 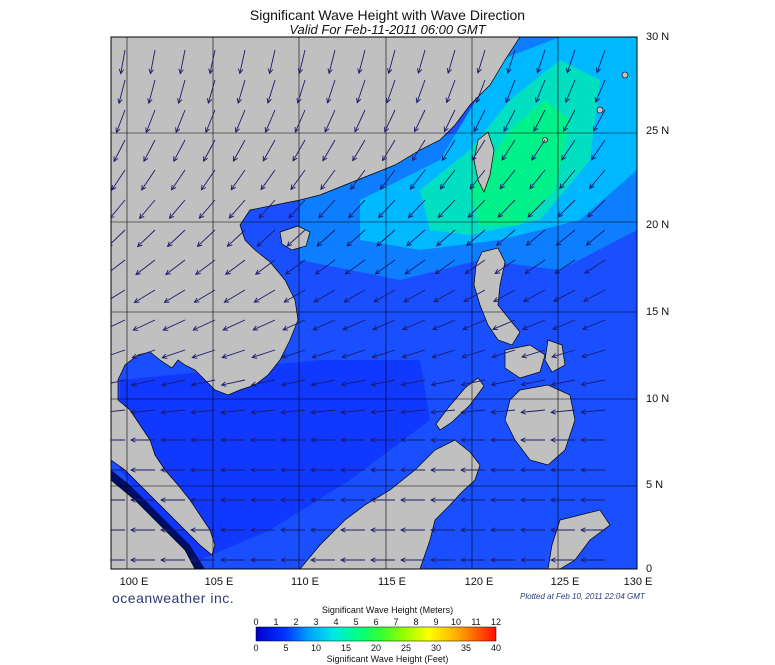 What do you see at coordinates (435, 648) in the screenshot?
I see `feet-tick: 30` at bounding box center [435, 648].